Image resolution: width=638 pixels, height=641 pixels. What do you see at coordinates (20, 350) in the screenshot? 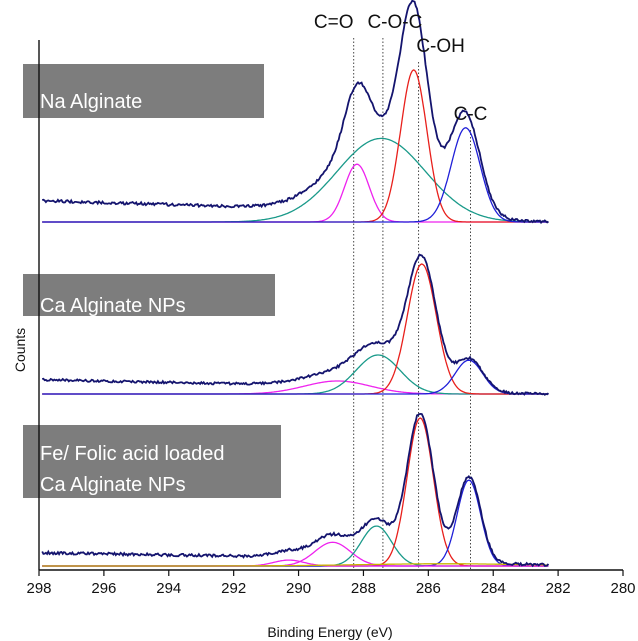
I see `y-axis-title: Counts` at bounding box center [20, 350].